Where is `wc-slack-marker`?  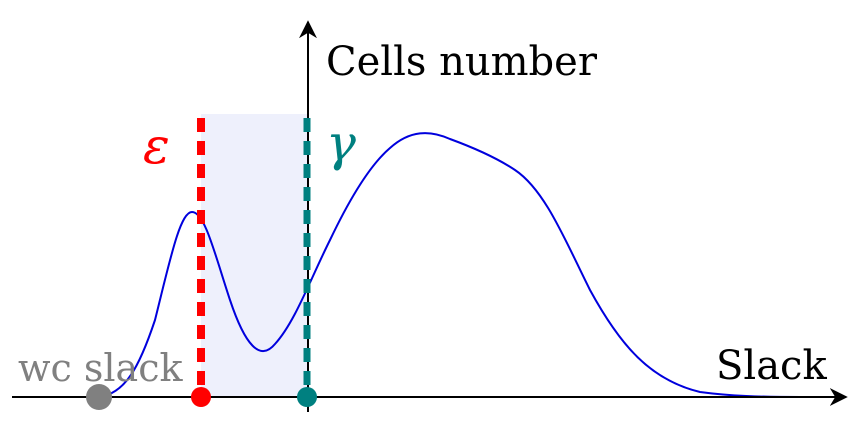
wc-slack-marker is located at coordinates (99, 397).